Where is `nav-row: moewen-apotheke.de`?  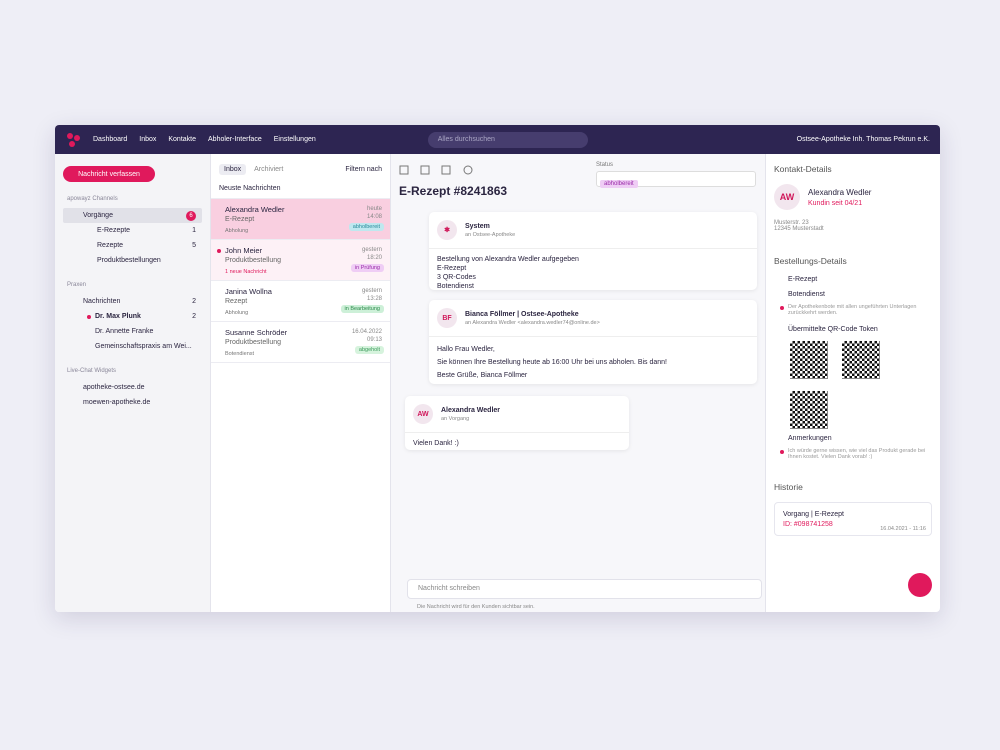
nav-row: moewen-apotheke.de is located at coordinates (132, 402).